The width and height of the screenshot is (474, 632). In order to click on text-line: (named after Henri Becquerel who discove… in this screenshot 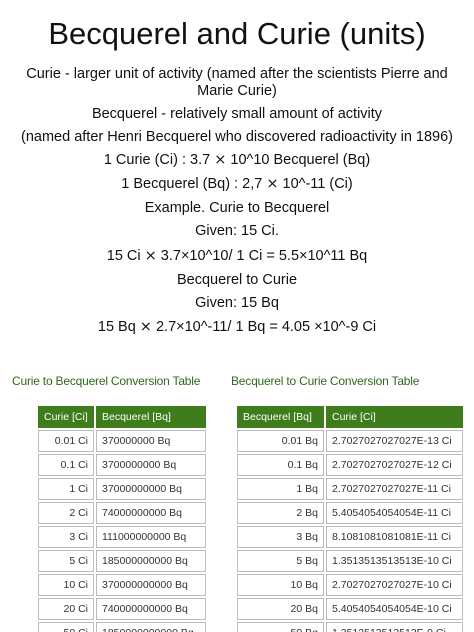, I will do `click(237, 137)`.